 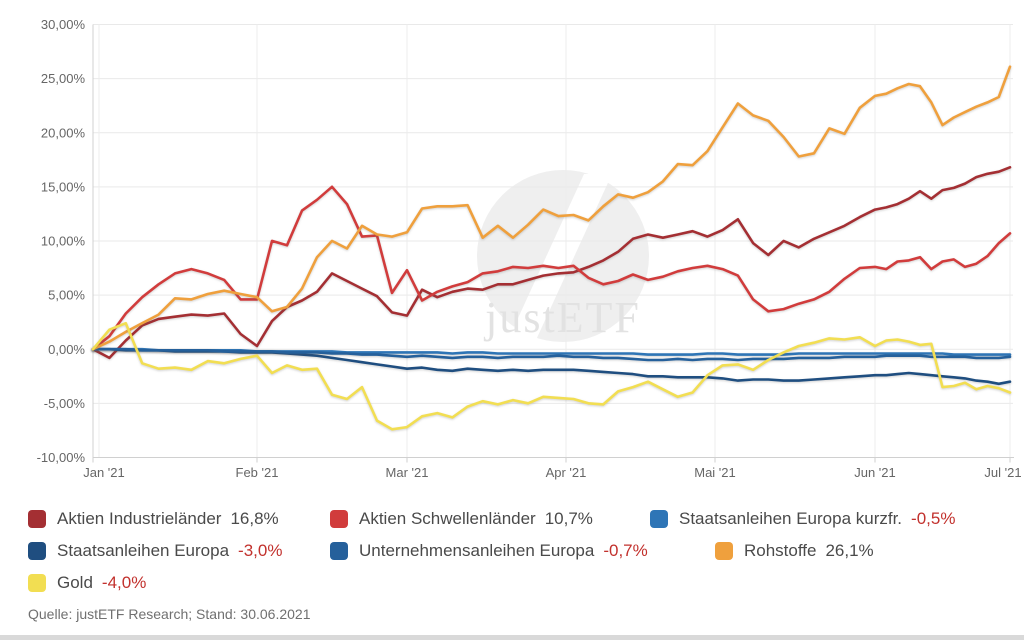 I want to click on y-axis-label: 20,00%, so click(x=63, y=132).